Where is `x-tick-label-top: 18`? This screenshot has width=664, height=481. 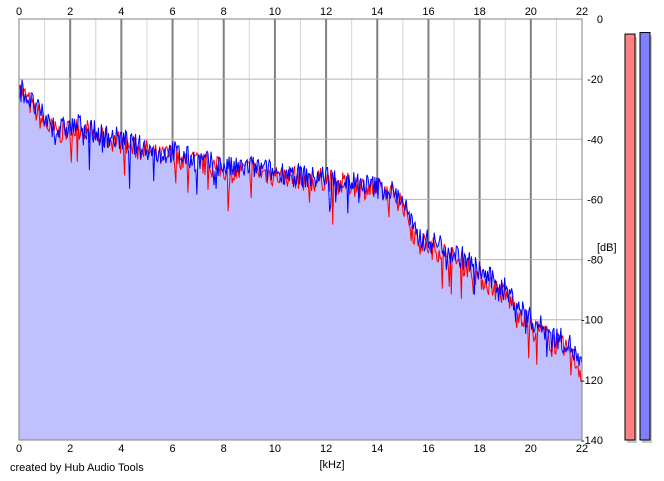 x-tick-label-top: 18 is located at coordinates (480, 12).